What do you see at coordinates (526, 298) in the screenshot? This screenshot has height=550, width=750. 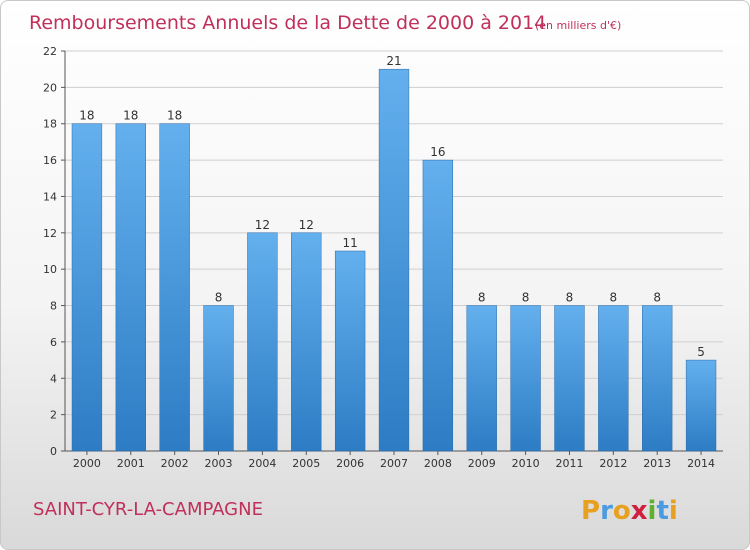 I see `data-label-2010: 8` at bounding box center [526, 298].